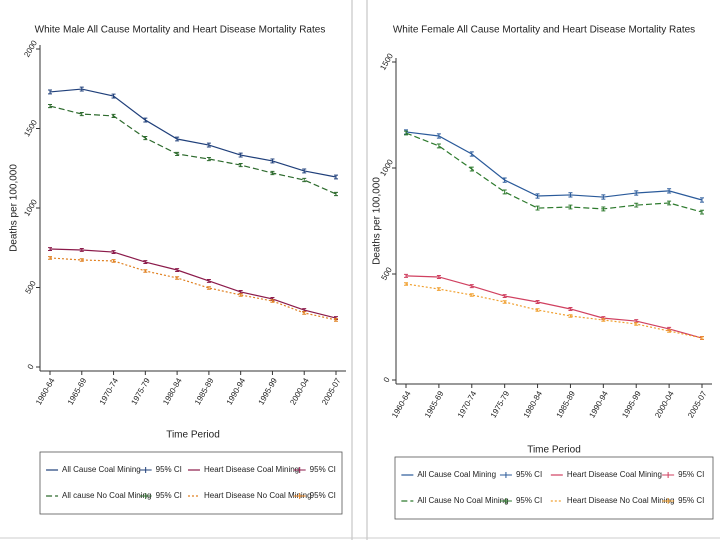 The height and width of the screenshot is (540, 720). I want to click on legend-label: All Cause Coal Mining, so click(456, 474).